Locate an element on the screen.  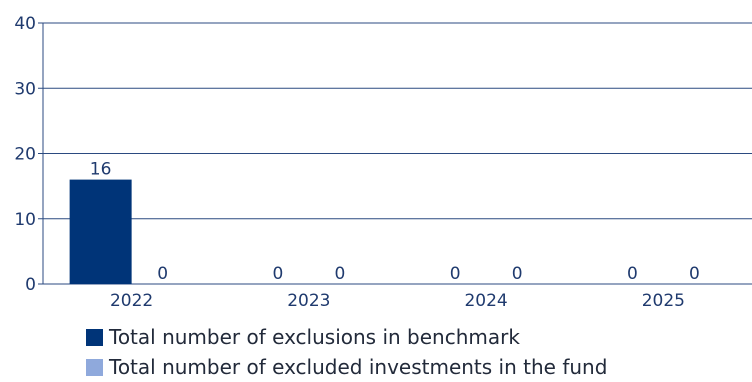
legend-item-benchmark: Total number of exclusions in benchmark is located at coordinates (346, 337).